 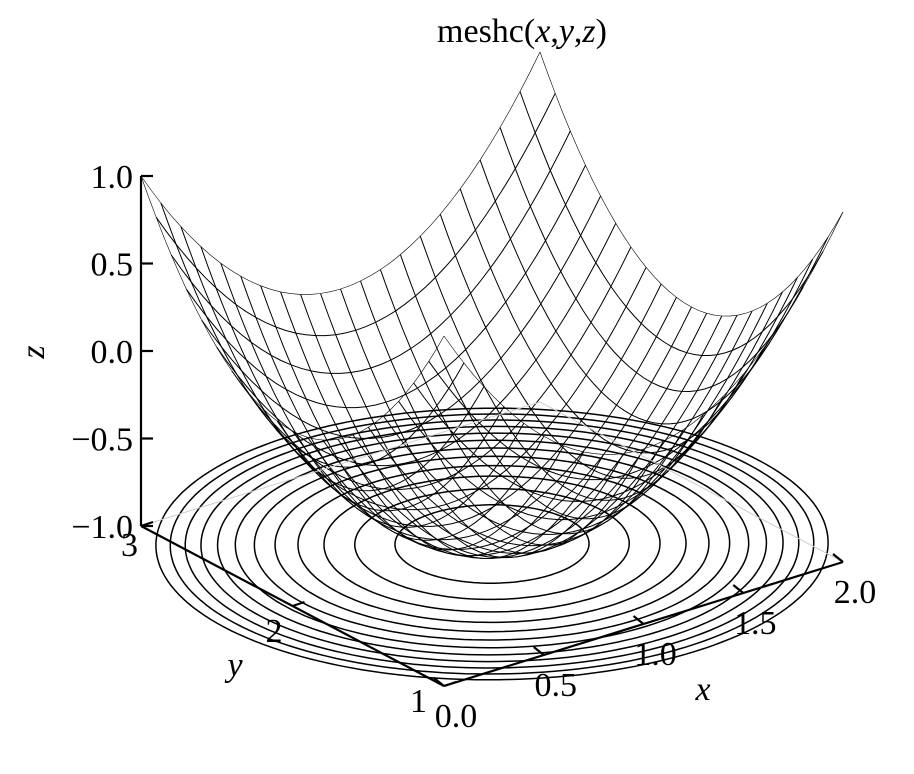 What do you see at coordinates (556, 685) in the screenshot?
I see `x-tick-label: 0.5` at bounding box center [556, 685].